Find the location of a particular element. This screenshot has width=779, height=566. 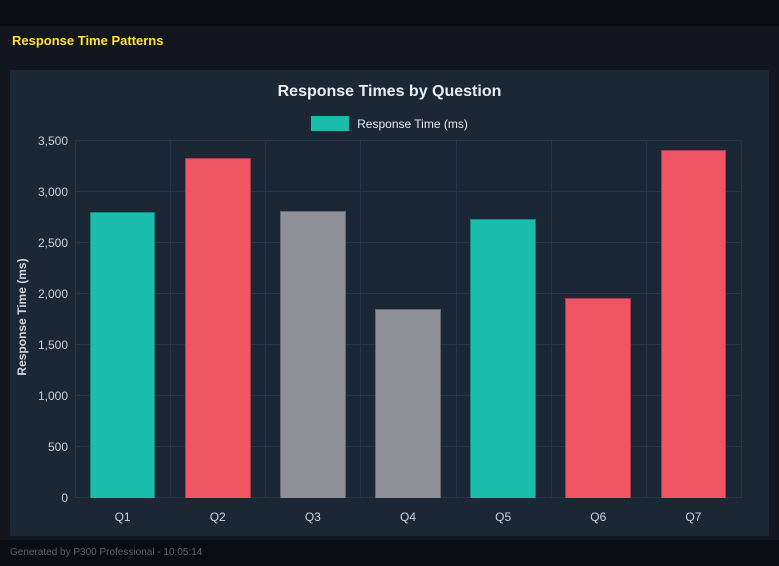

x-tick-label: Q2 is located at coordinates (217, 517).